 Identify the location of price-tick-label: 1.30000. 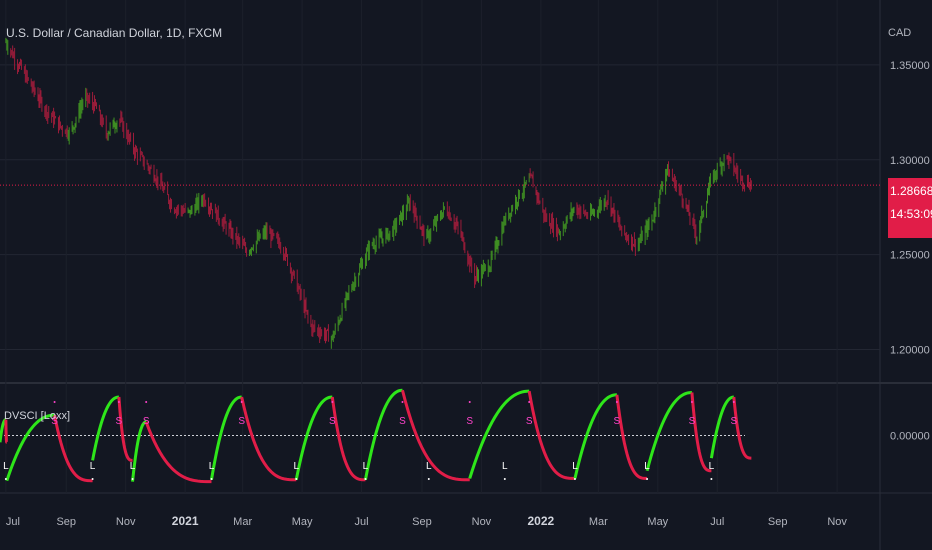
(910, 161).